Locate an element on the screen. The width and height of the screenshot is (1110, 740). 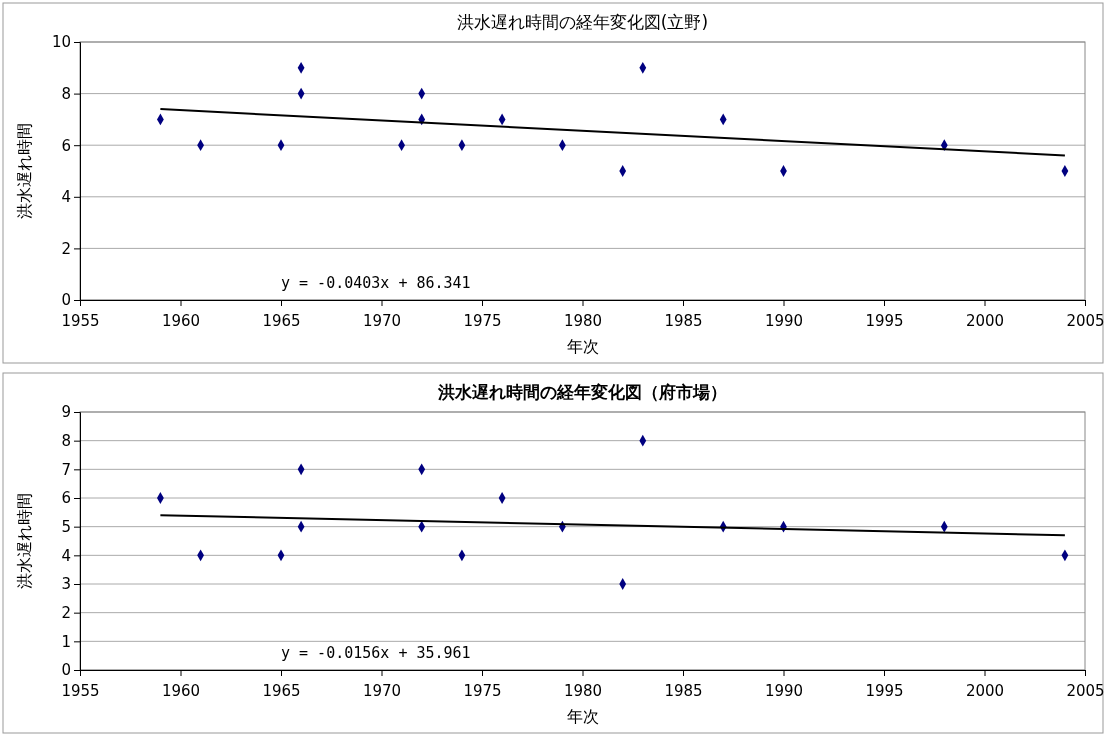
y-tick-label: 7 is located at coordinates (66, 469).